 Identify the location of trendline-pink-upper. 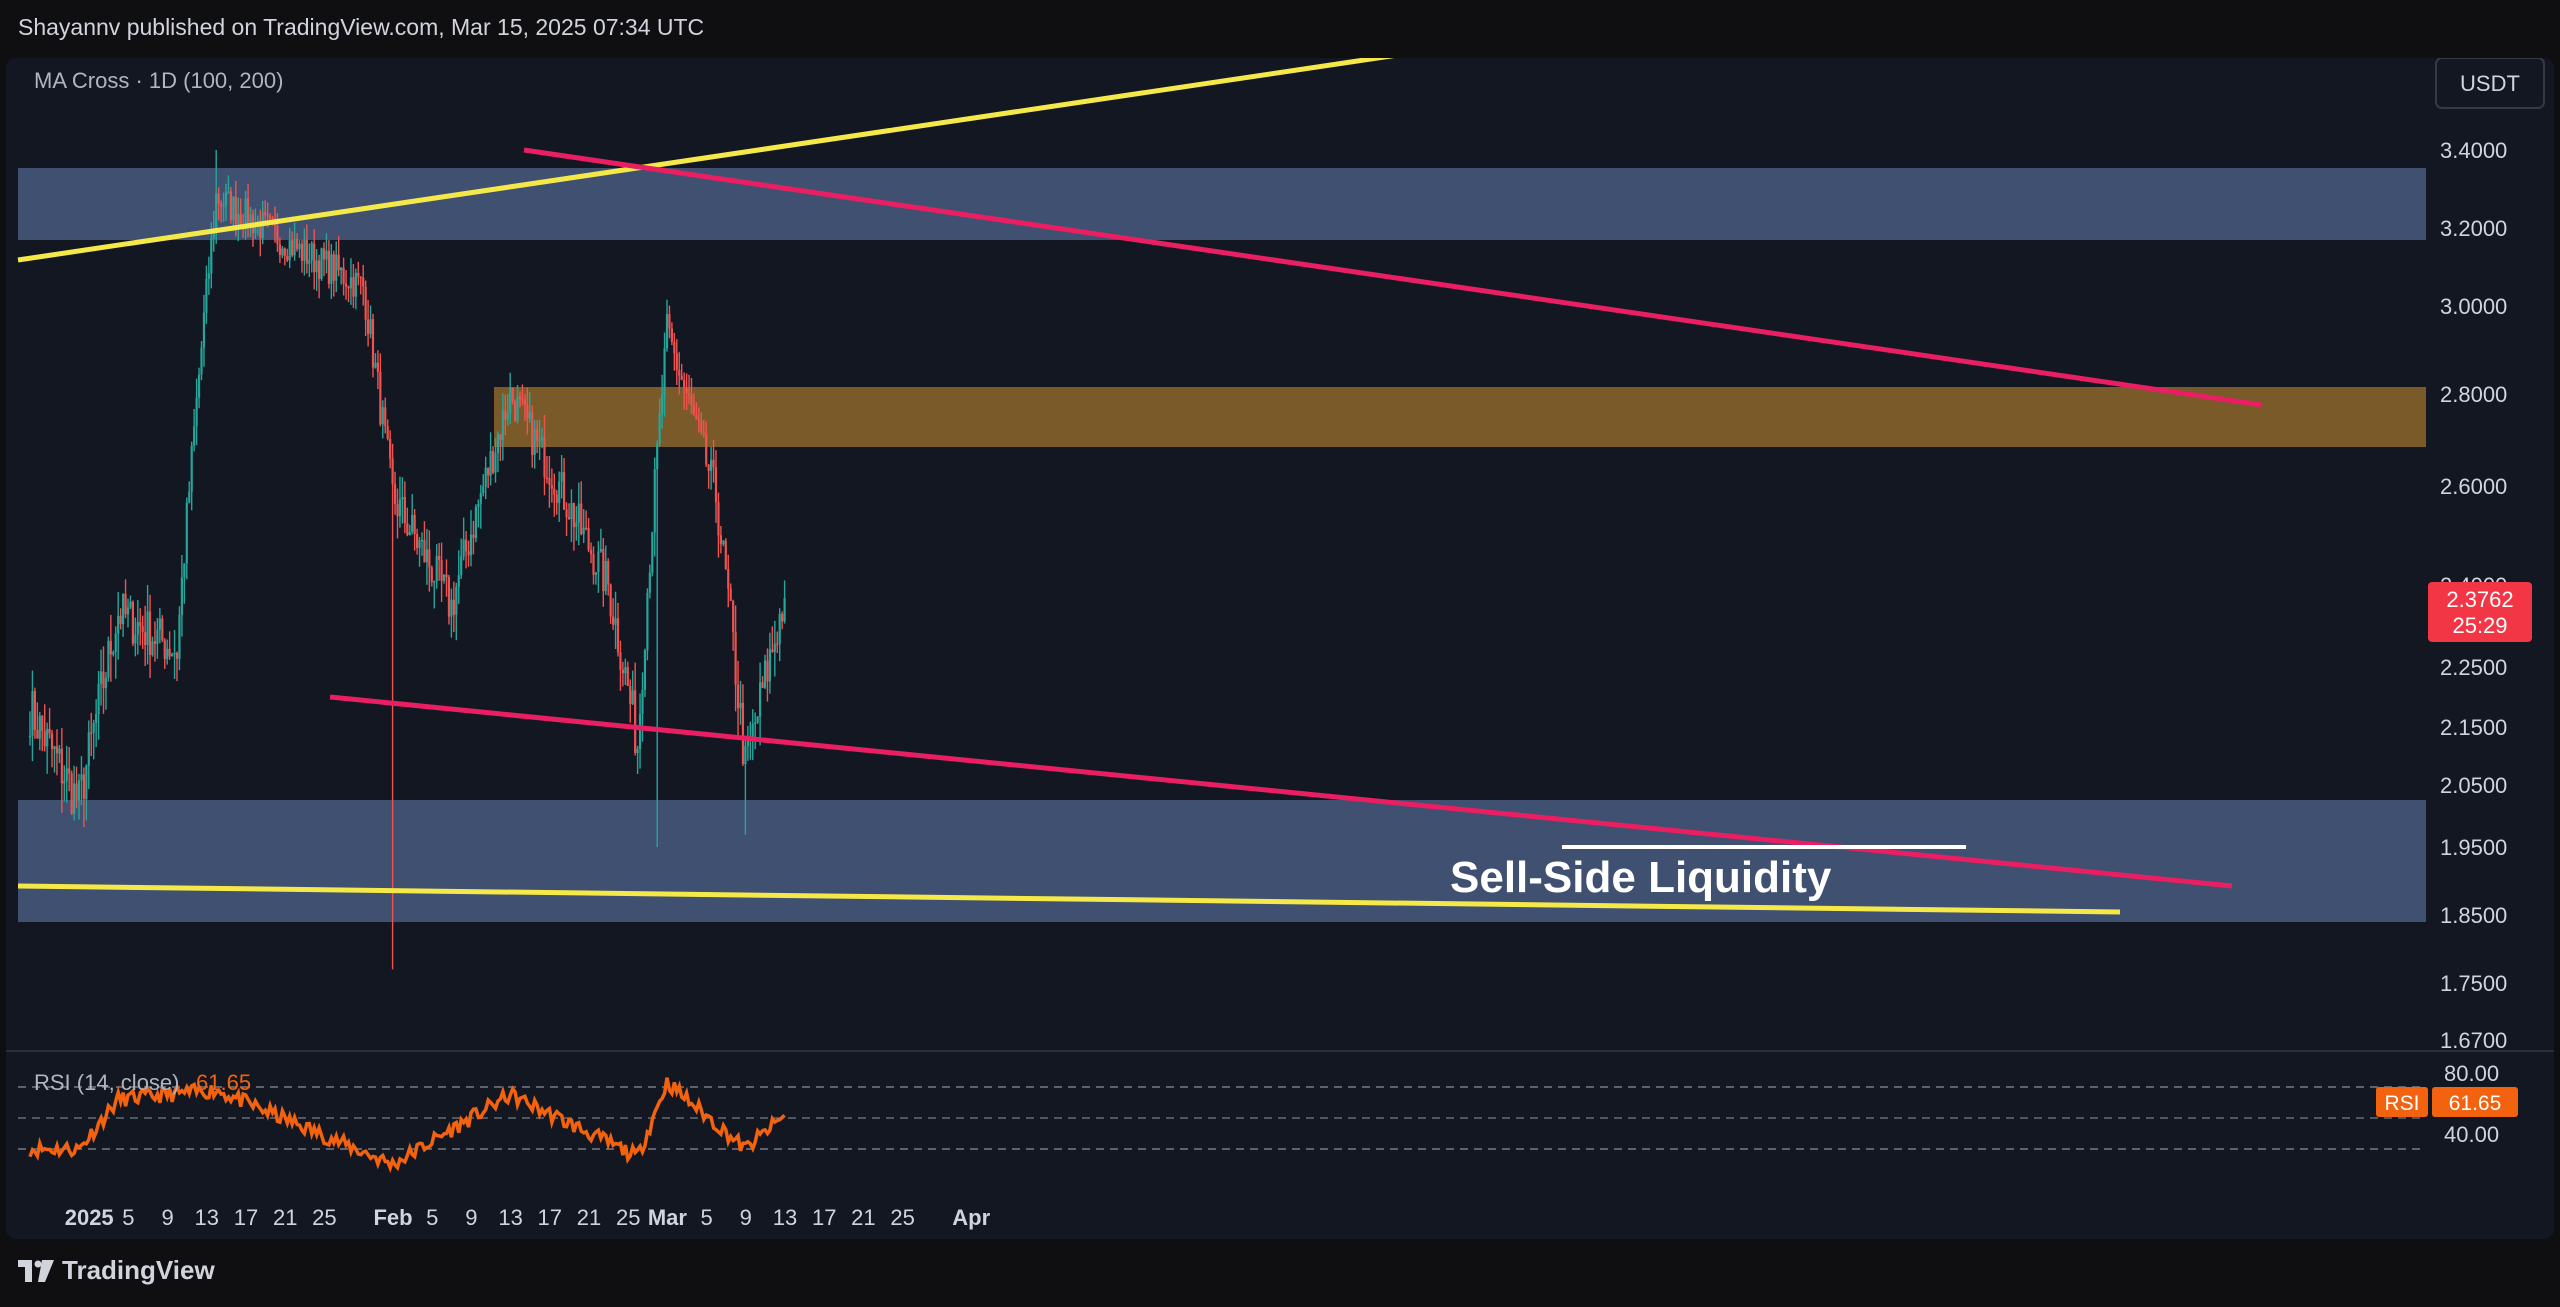
(1393, 277).